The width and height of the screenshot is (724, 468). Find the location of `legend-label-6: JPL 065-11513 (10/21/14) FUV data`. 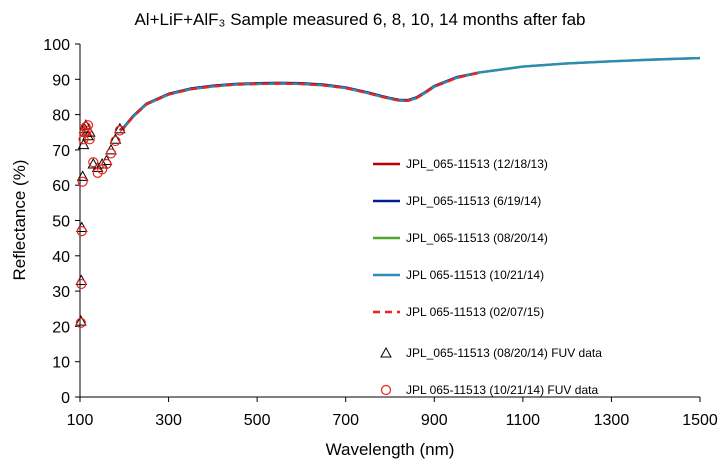

legend-label-6: JPL 065-11513 (10/21/14) FUV data is located at coordinates (502, 390).